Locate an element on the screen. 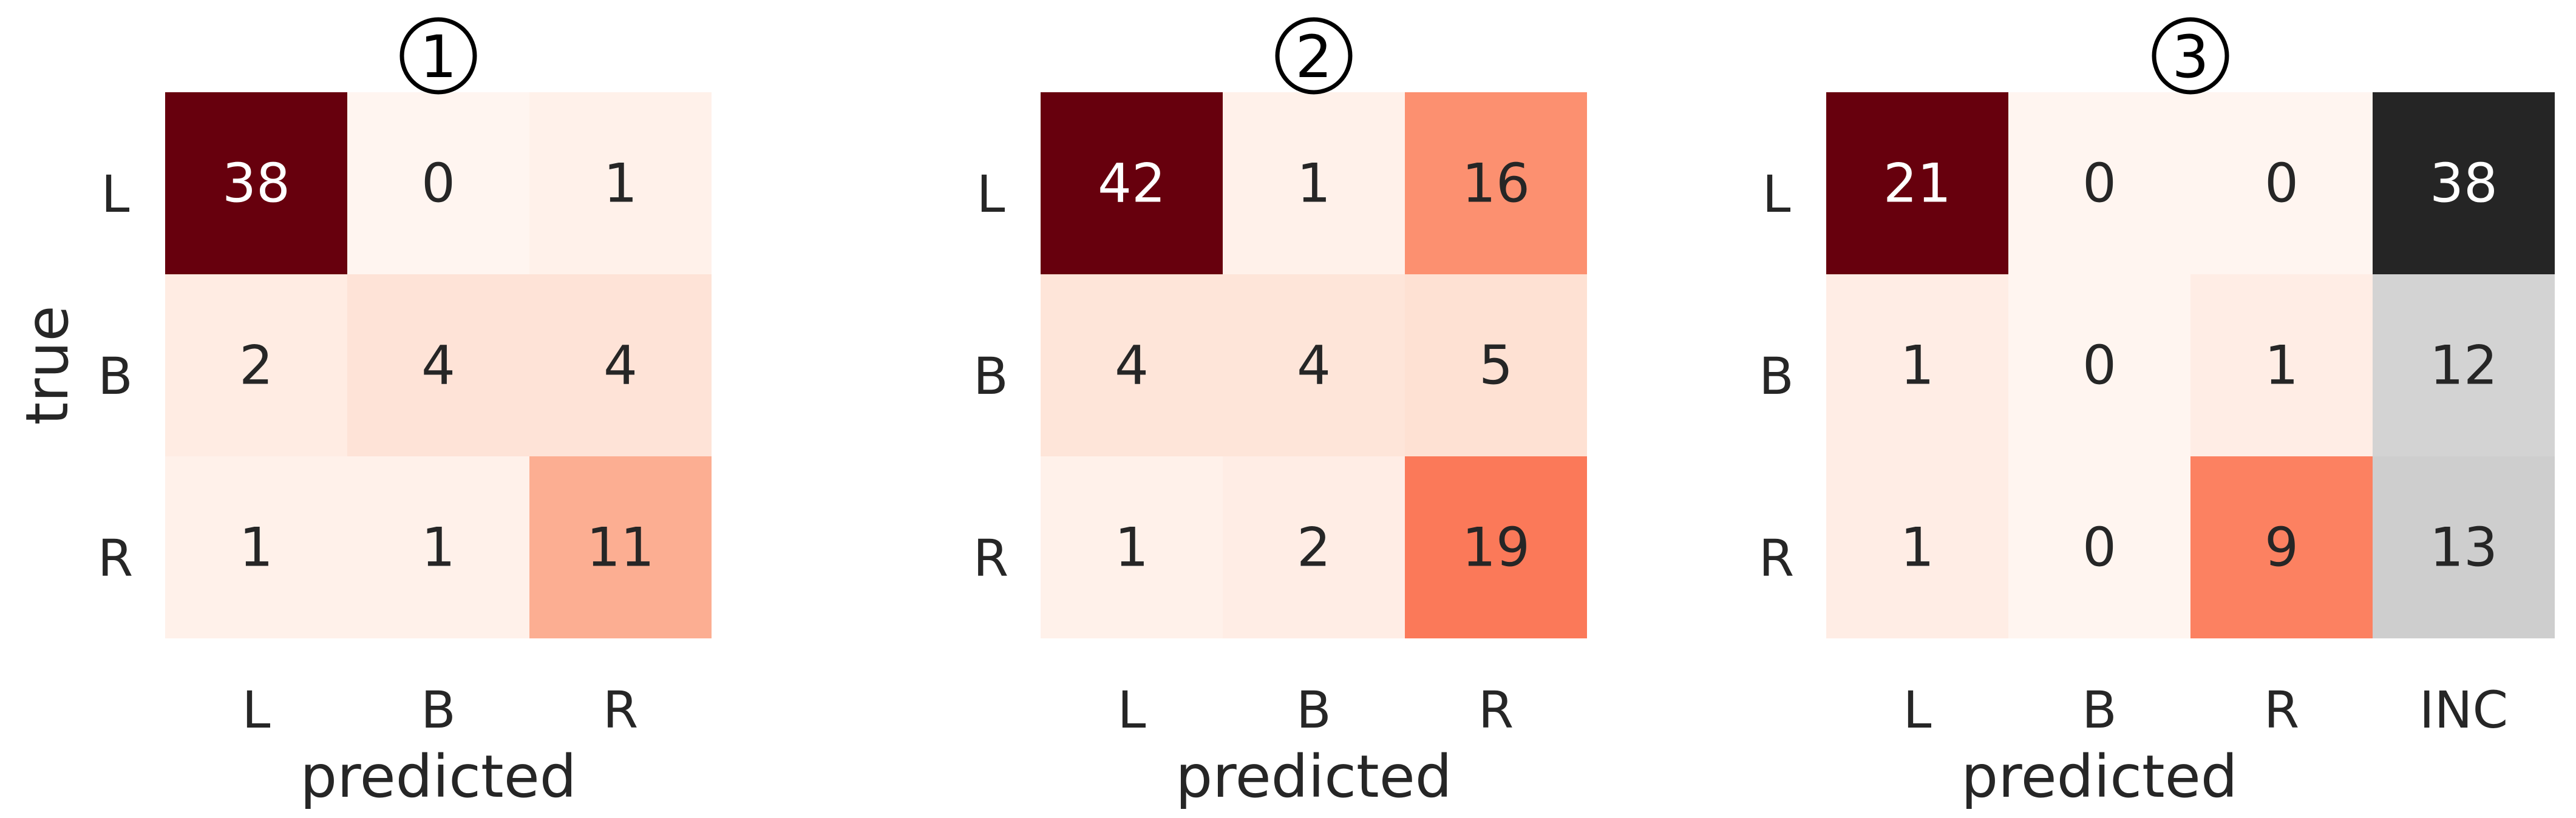  heatmap-cell-p3-r0-c2 is located at coordinates (2281, 183).